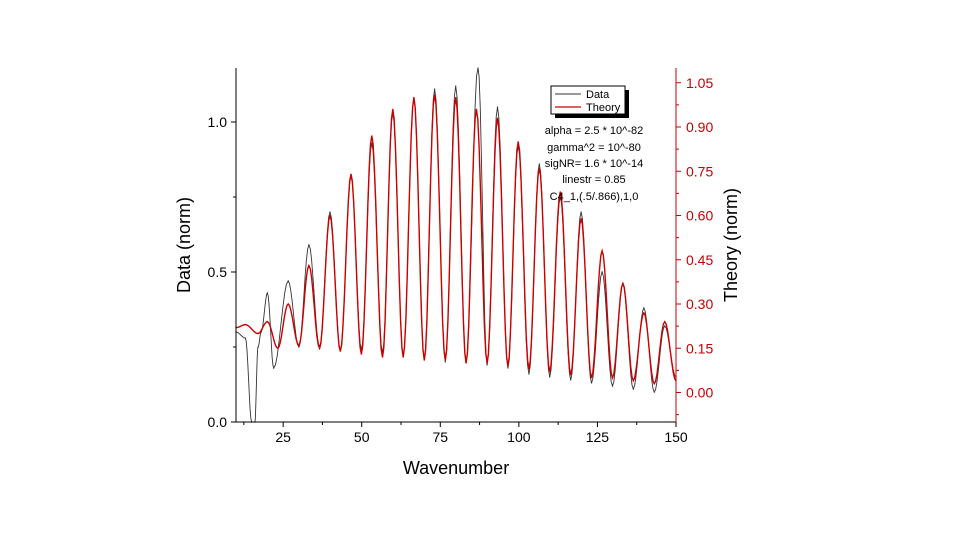  I want to click on y-right-tick-label: 1.05, so click(699, 83).